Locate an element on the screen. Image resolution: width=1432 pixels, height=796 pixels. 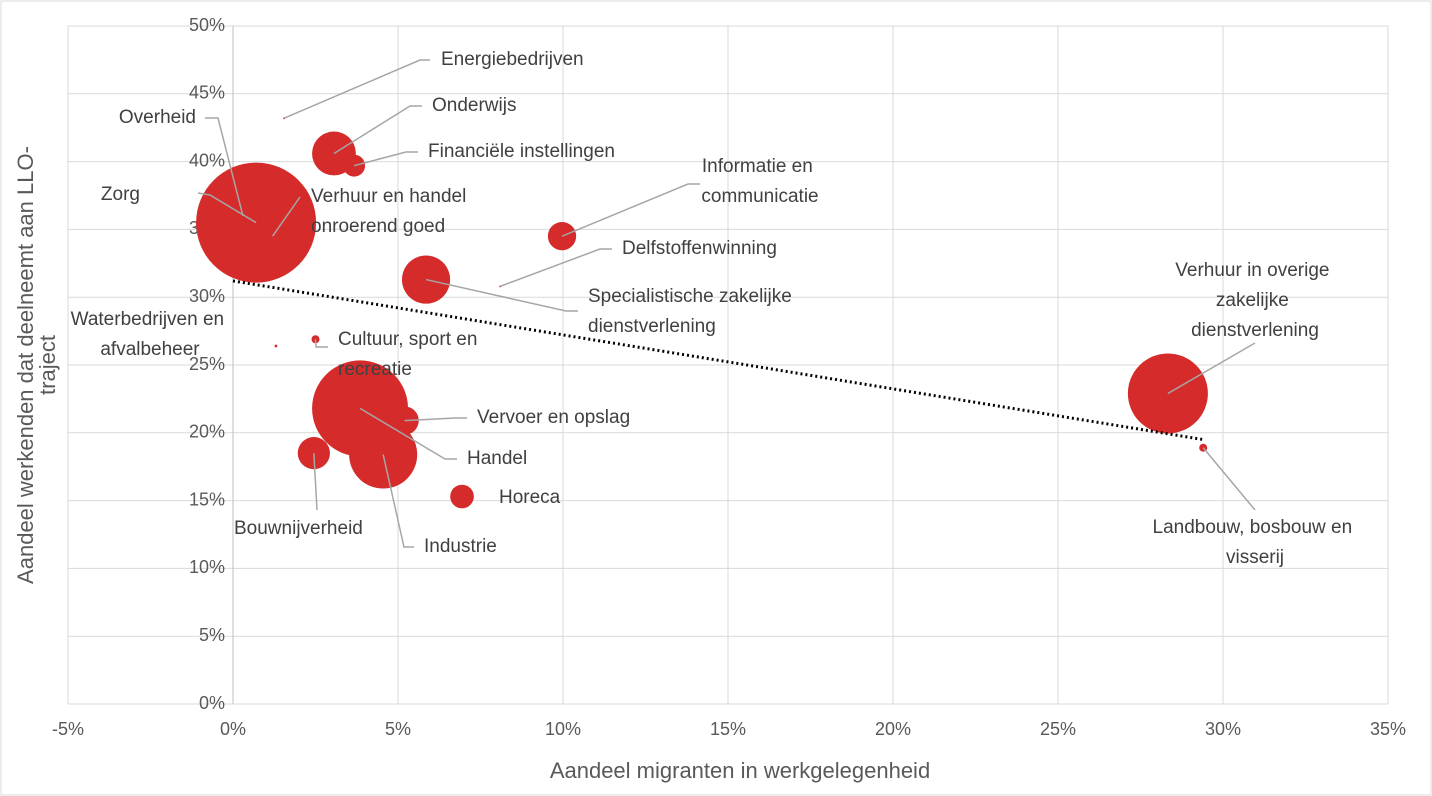
y-tick-label: 45% is located at coordinates (207, 93).